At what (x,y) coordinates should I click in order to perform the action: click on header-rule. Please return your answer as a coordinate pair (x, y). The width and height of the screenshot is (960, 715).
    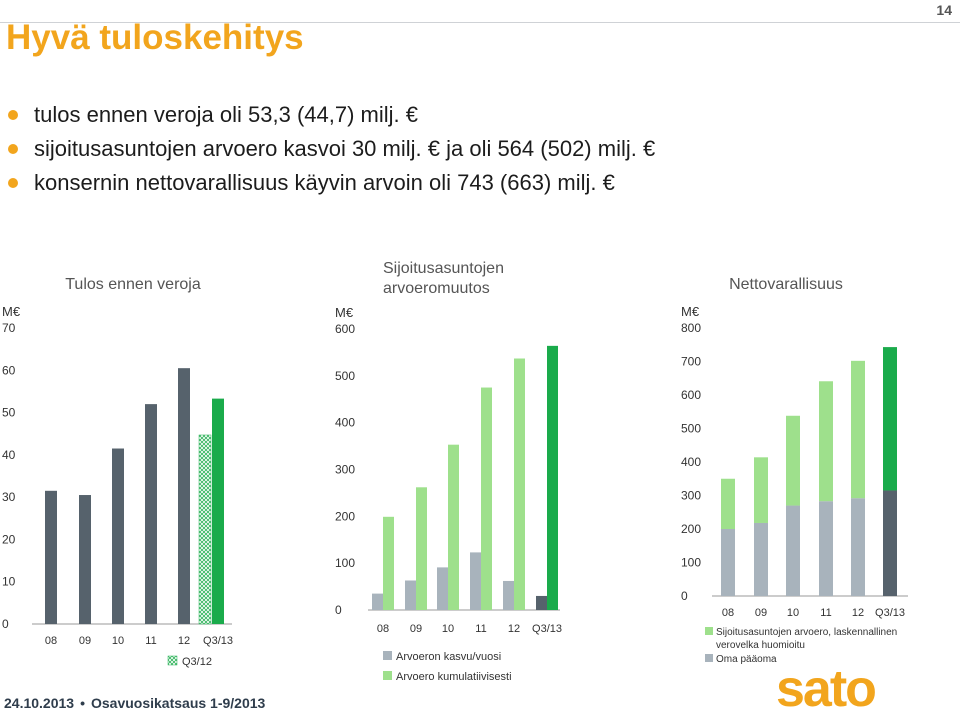
    Looking at the image, I should click on (480, 22).